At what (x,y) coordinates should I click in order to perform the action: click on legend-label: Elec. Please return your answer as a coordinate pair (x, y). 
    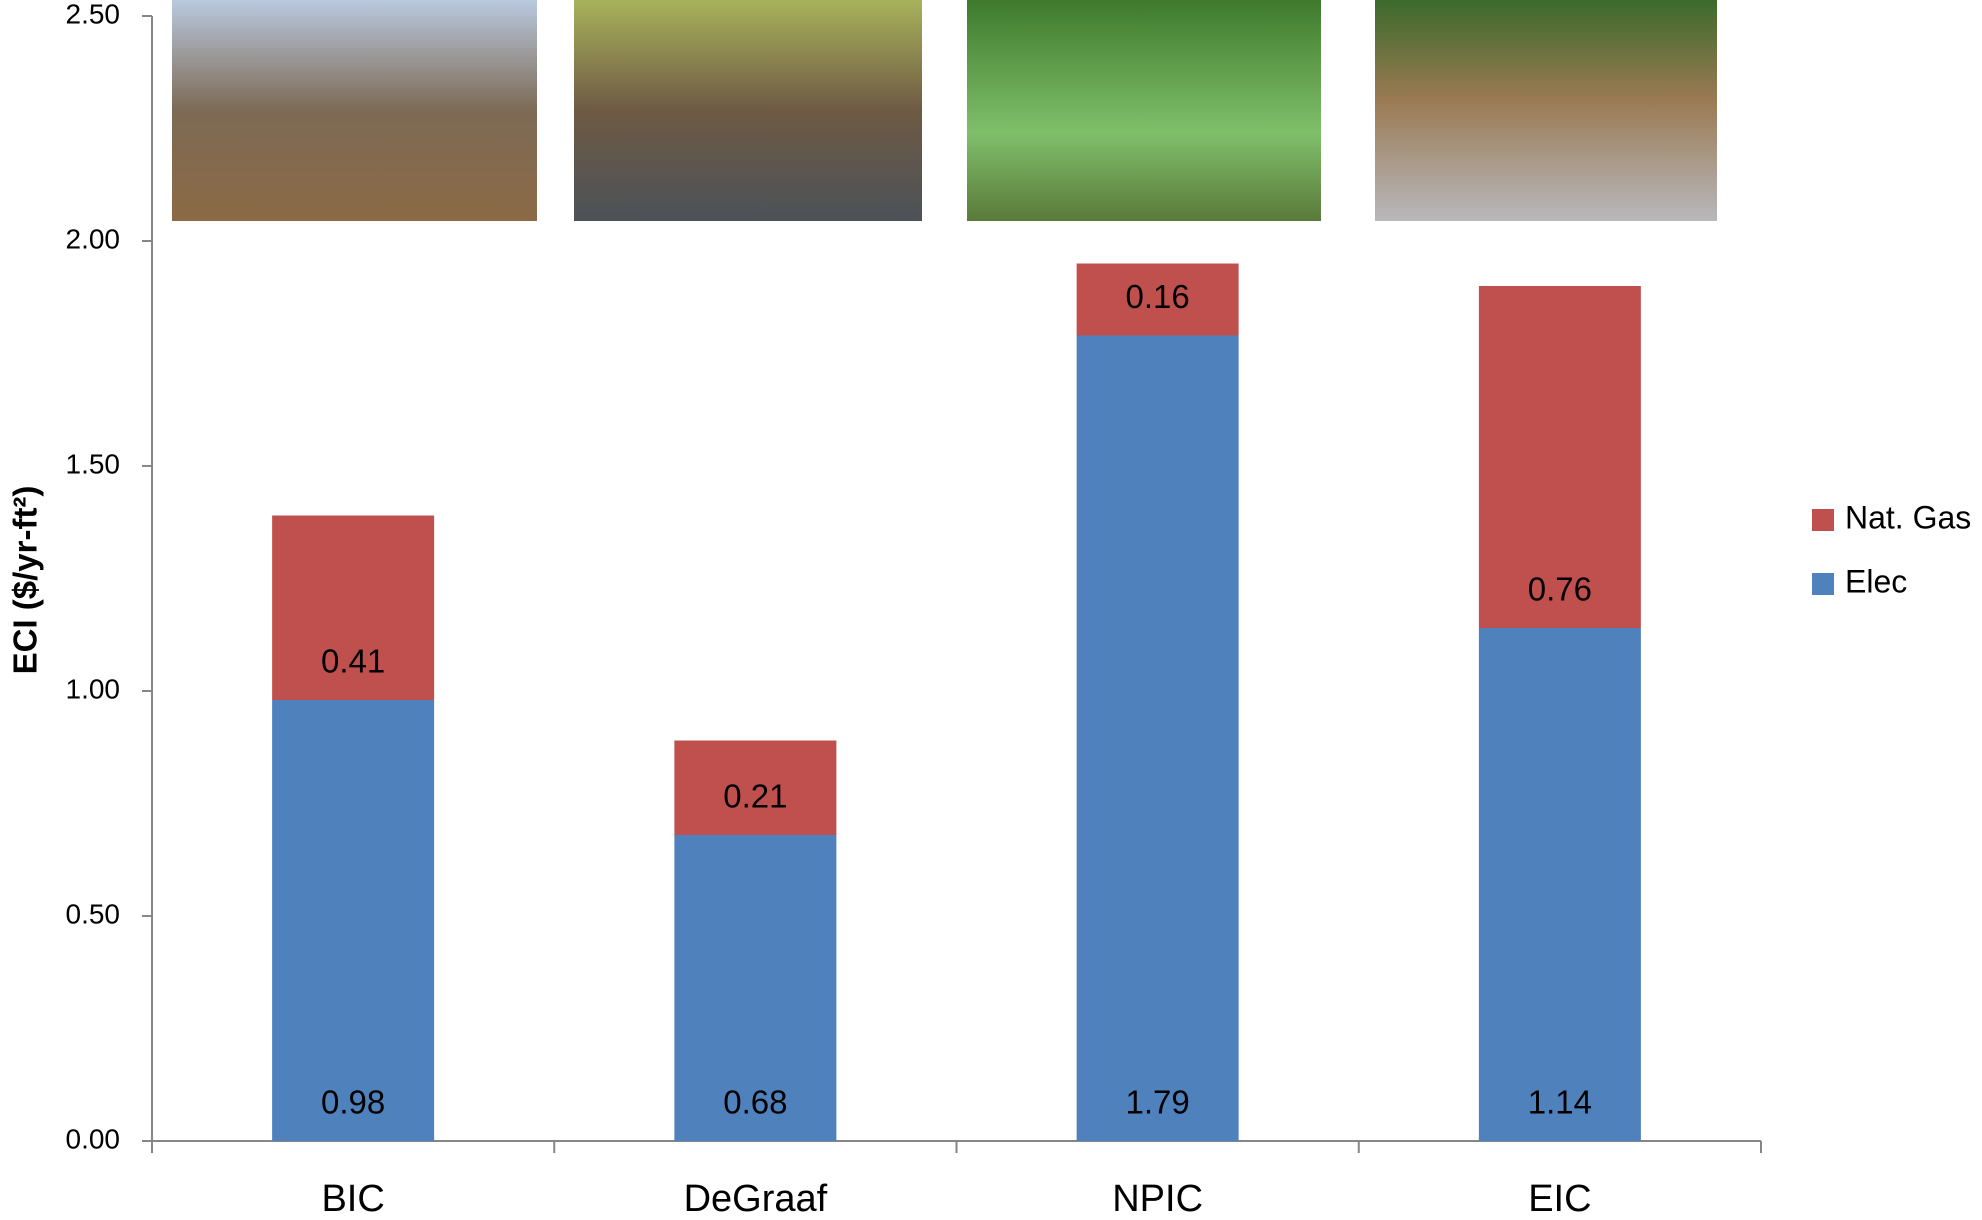
    Looking at the image, I should click on (1876, 581).